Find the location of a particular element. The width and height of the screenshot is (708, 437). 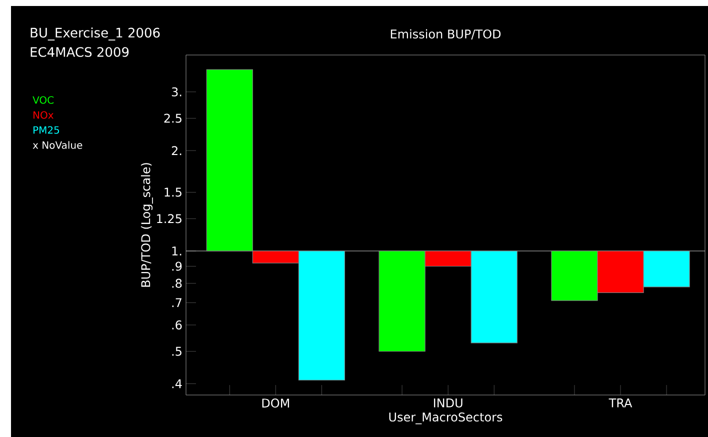

x-tick-label: INDU is located at coordinates (448, 403).